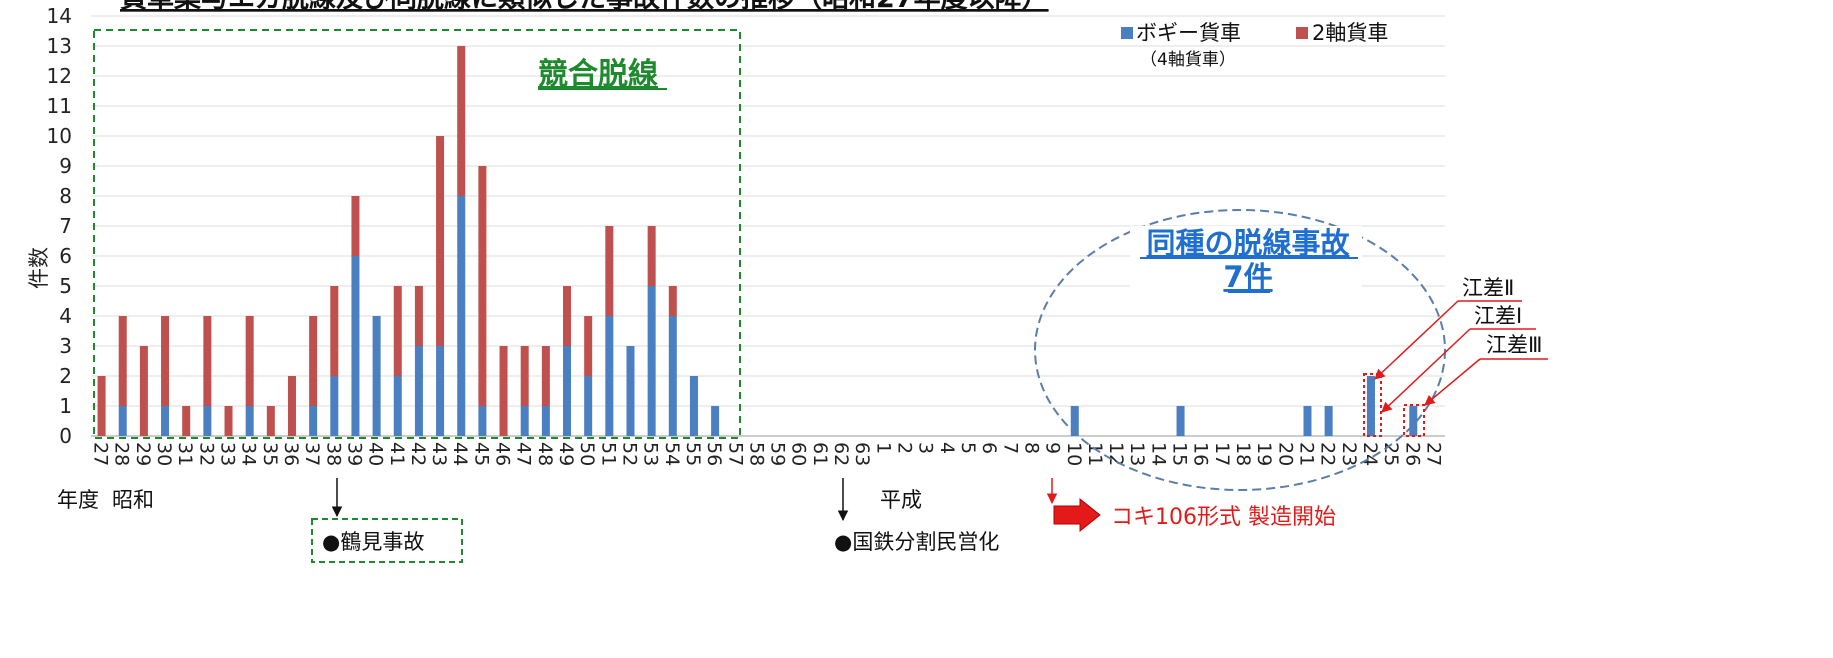 The image size is (1833, 658). What do you see at coordinates (1412, 454) in the screenshot?
I see `x-tick-label: 26` at bounding box center [1412, 454].